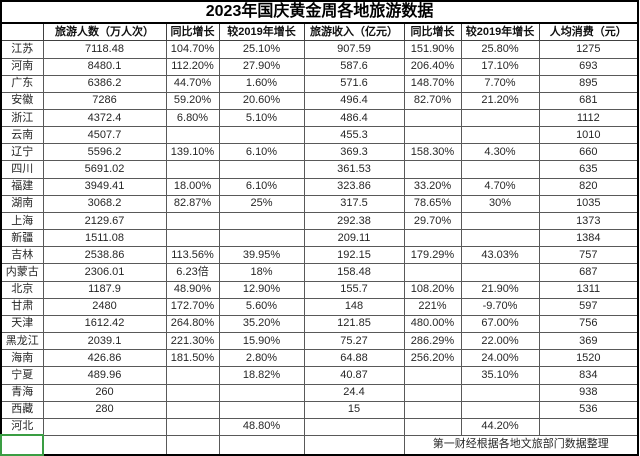 Image resolution: width=640 pixels, height=456 pixels. What do you see at coordinates (354, 392) in the screenshot?
I see `value-cell: 24.4` at bounding box center [354, 392].